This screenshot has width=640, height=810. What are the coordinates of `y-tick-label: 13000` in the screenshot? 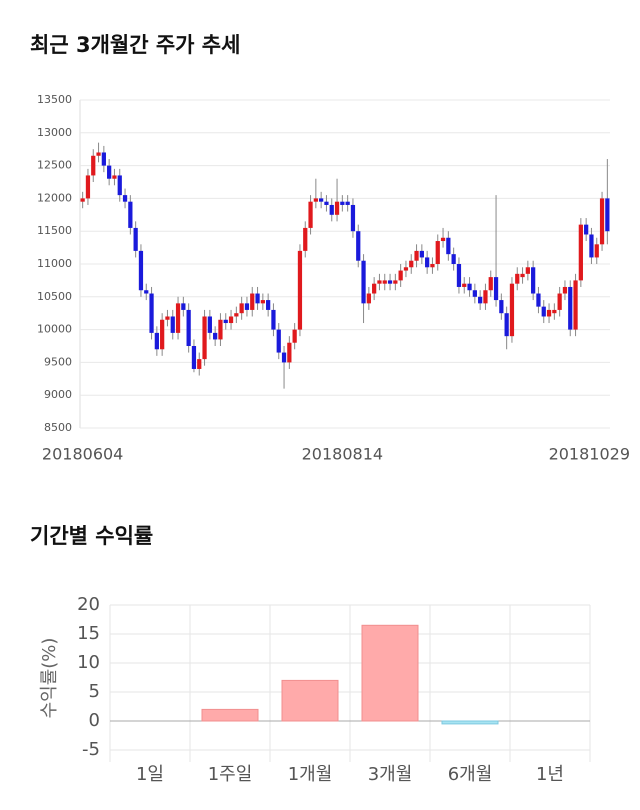 It's located at (54, 132).